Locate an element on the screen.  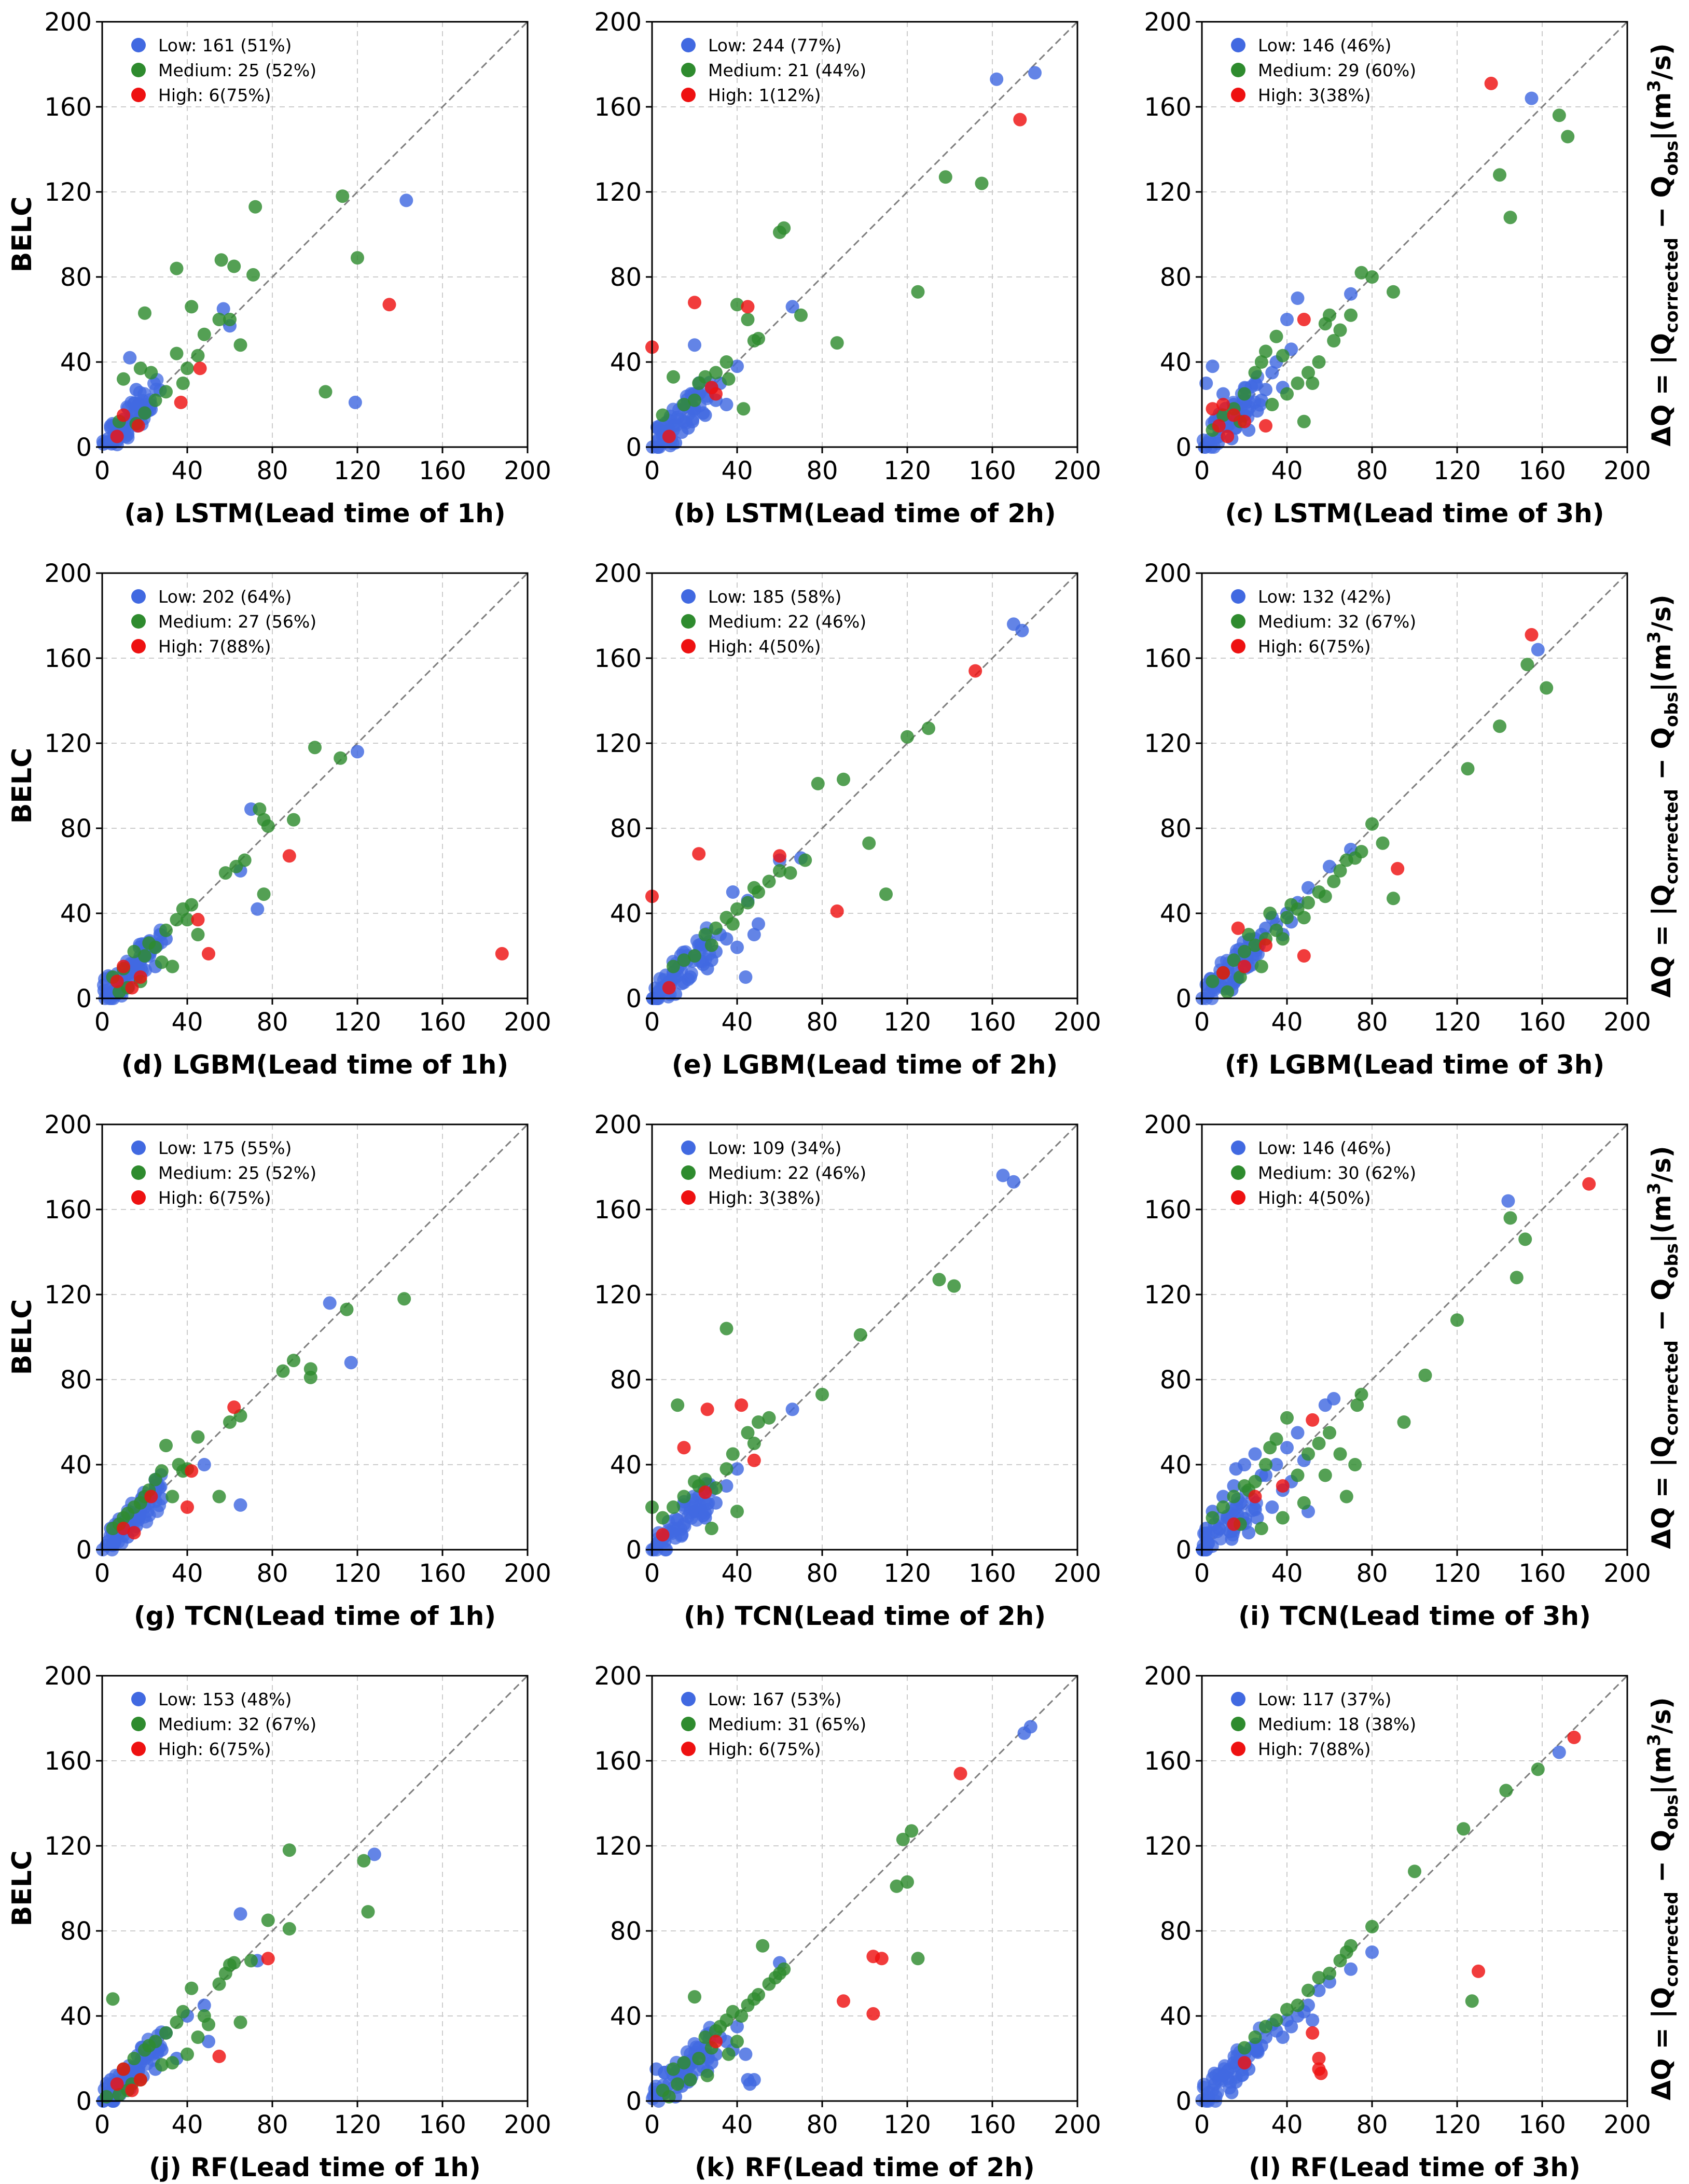
panel-a-ytick-label: 40 is located at coordinates (76, 362).